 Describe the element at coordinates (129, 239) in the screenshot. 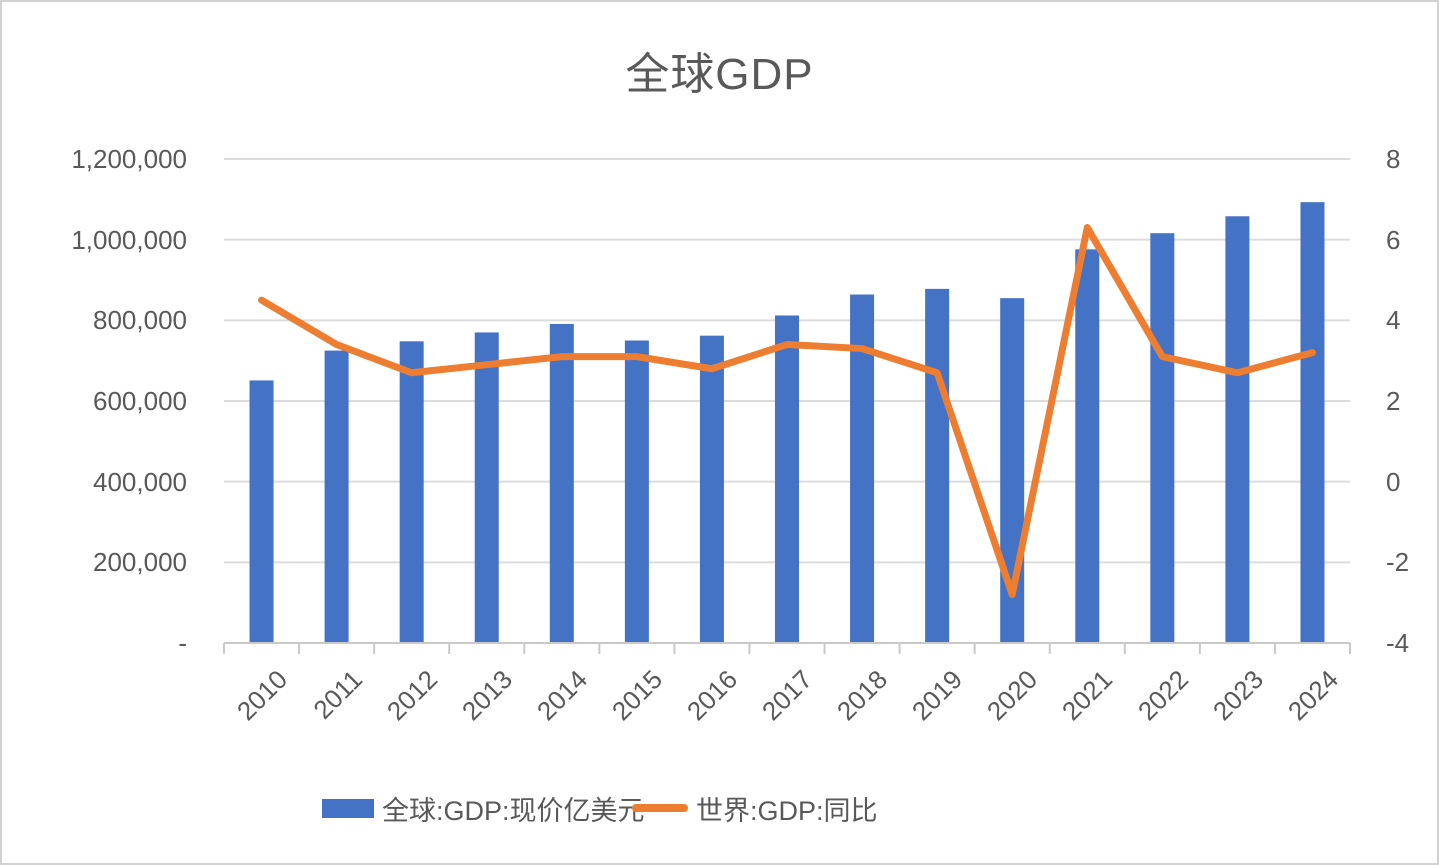

I see `y-left-tick-label: 1,000,000` at that location.